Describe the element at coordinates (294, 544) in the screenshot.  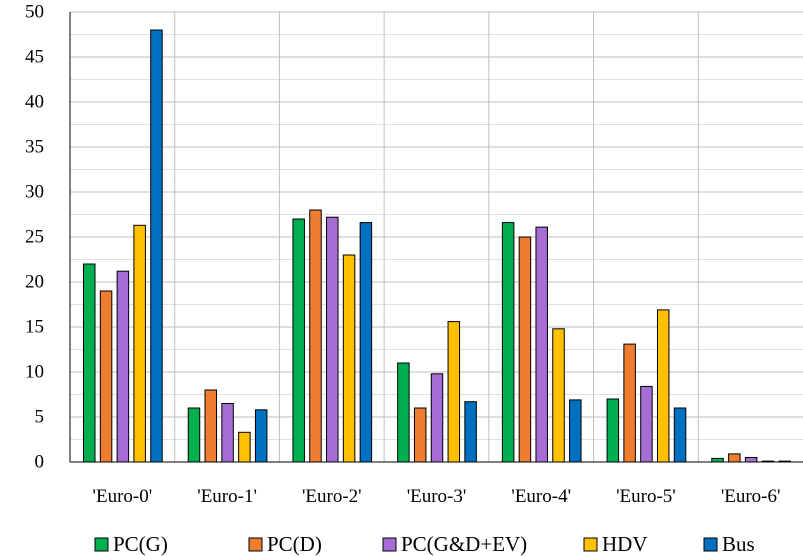
I see `legend-label: PC(D)` at that location.